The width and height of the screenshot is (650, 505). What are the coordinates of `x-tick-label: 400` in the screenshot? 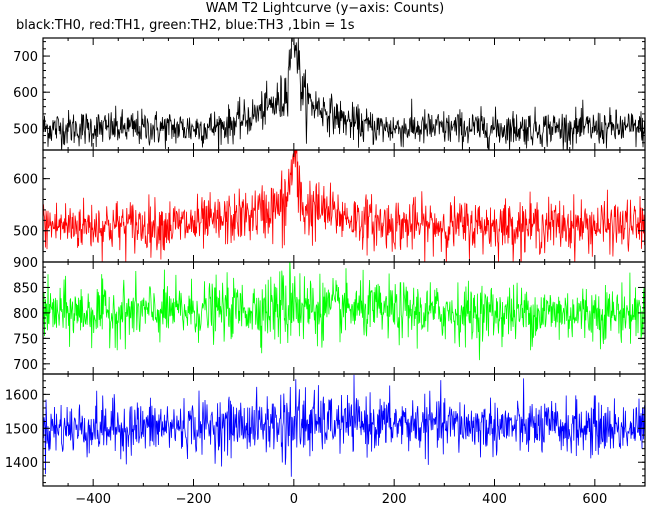 It's located at (494, 498).